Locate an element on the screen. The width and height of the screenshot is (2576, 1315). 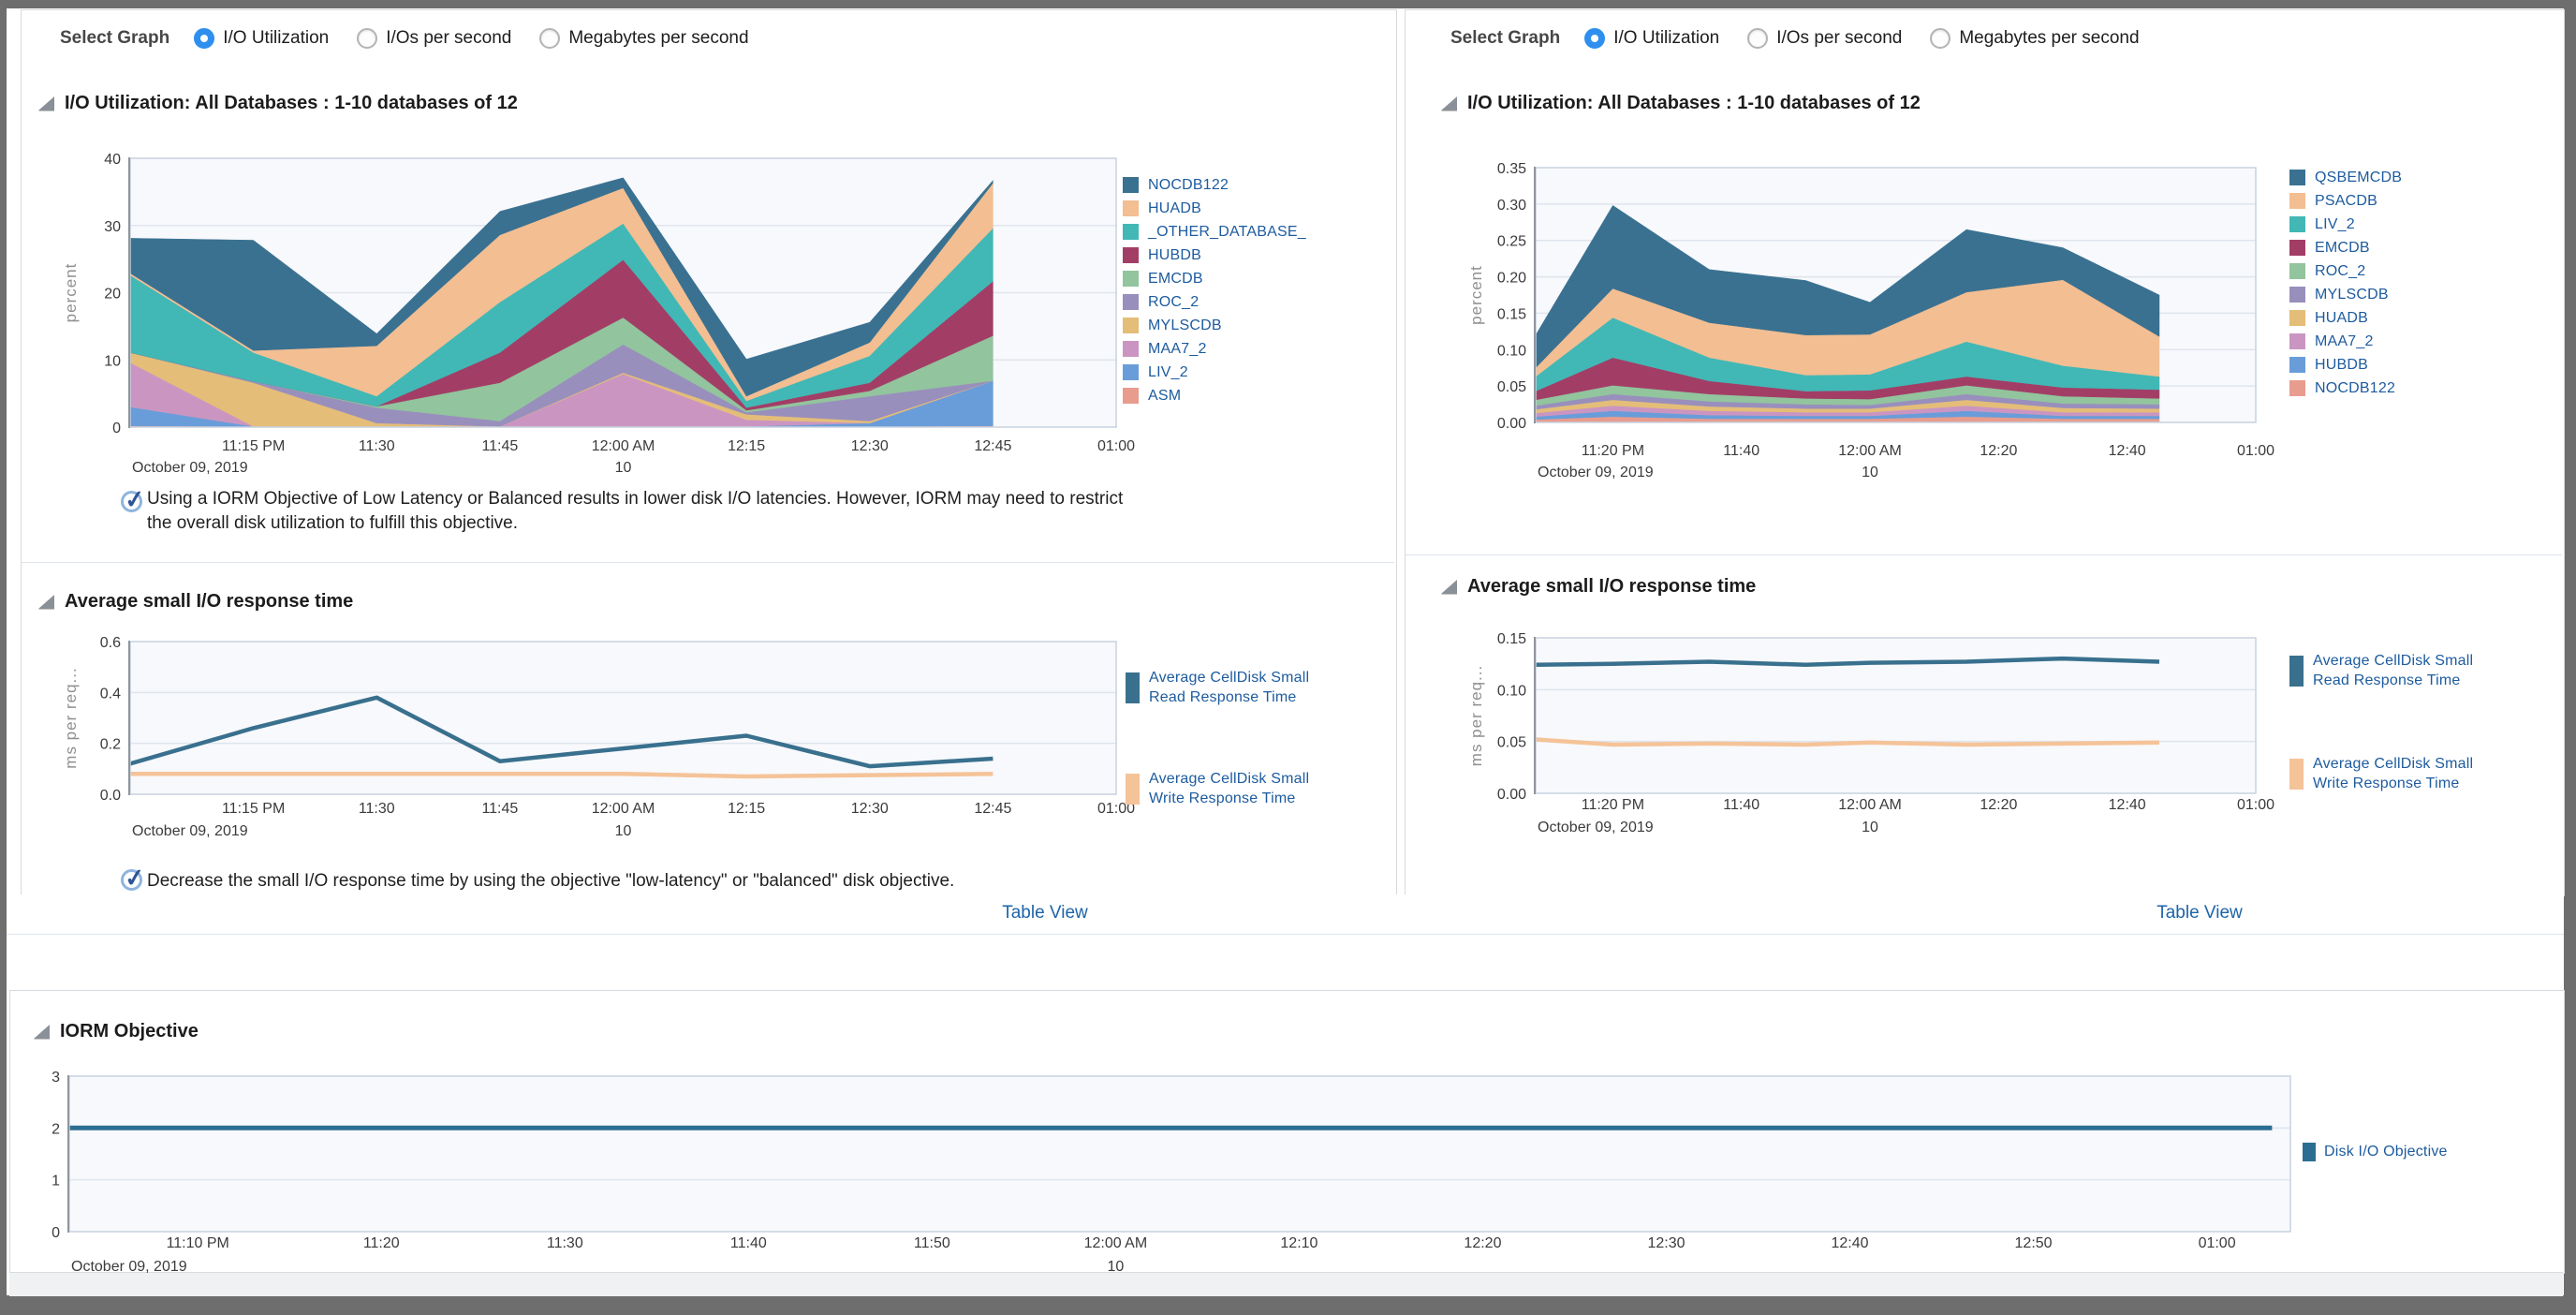
legend-item-HUADB: HUADB is located at coordinates (1214, 208).